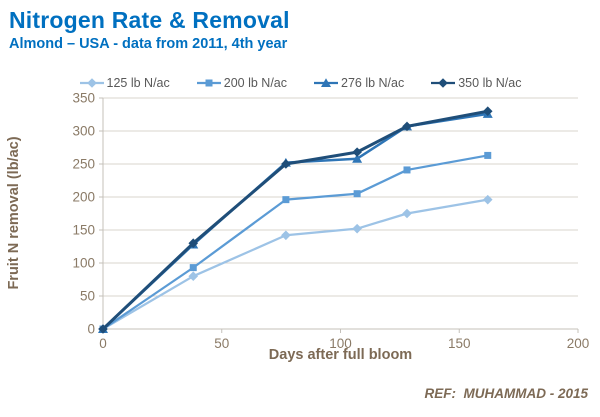 The width and height of the screenshot is (600, 417). Describe the element at coordinates (373, 83) in the screenshot. I see `legend-label: 276 lb N/ac` at that location.